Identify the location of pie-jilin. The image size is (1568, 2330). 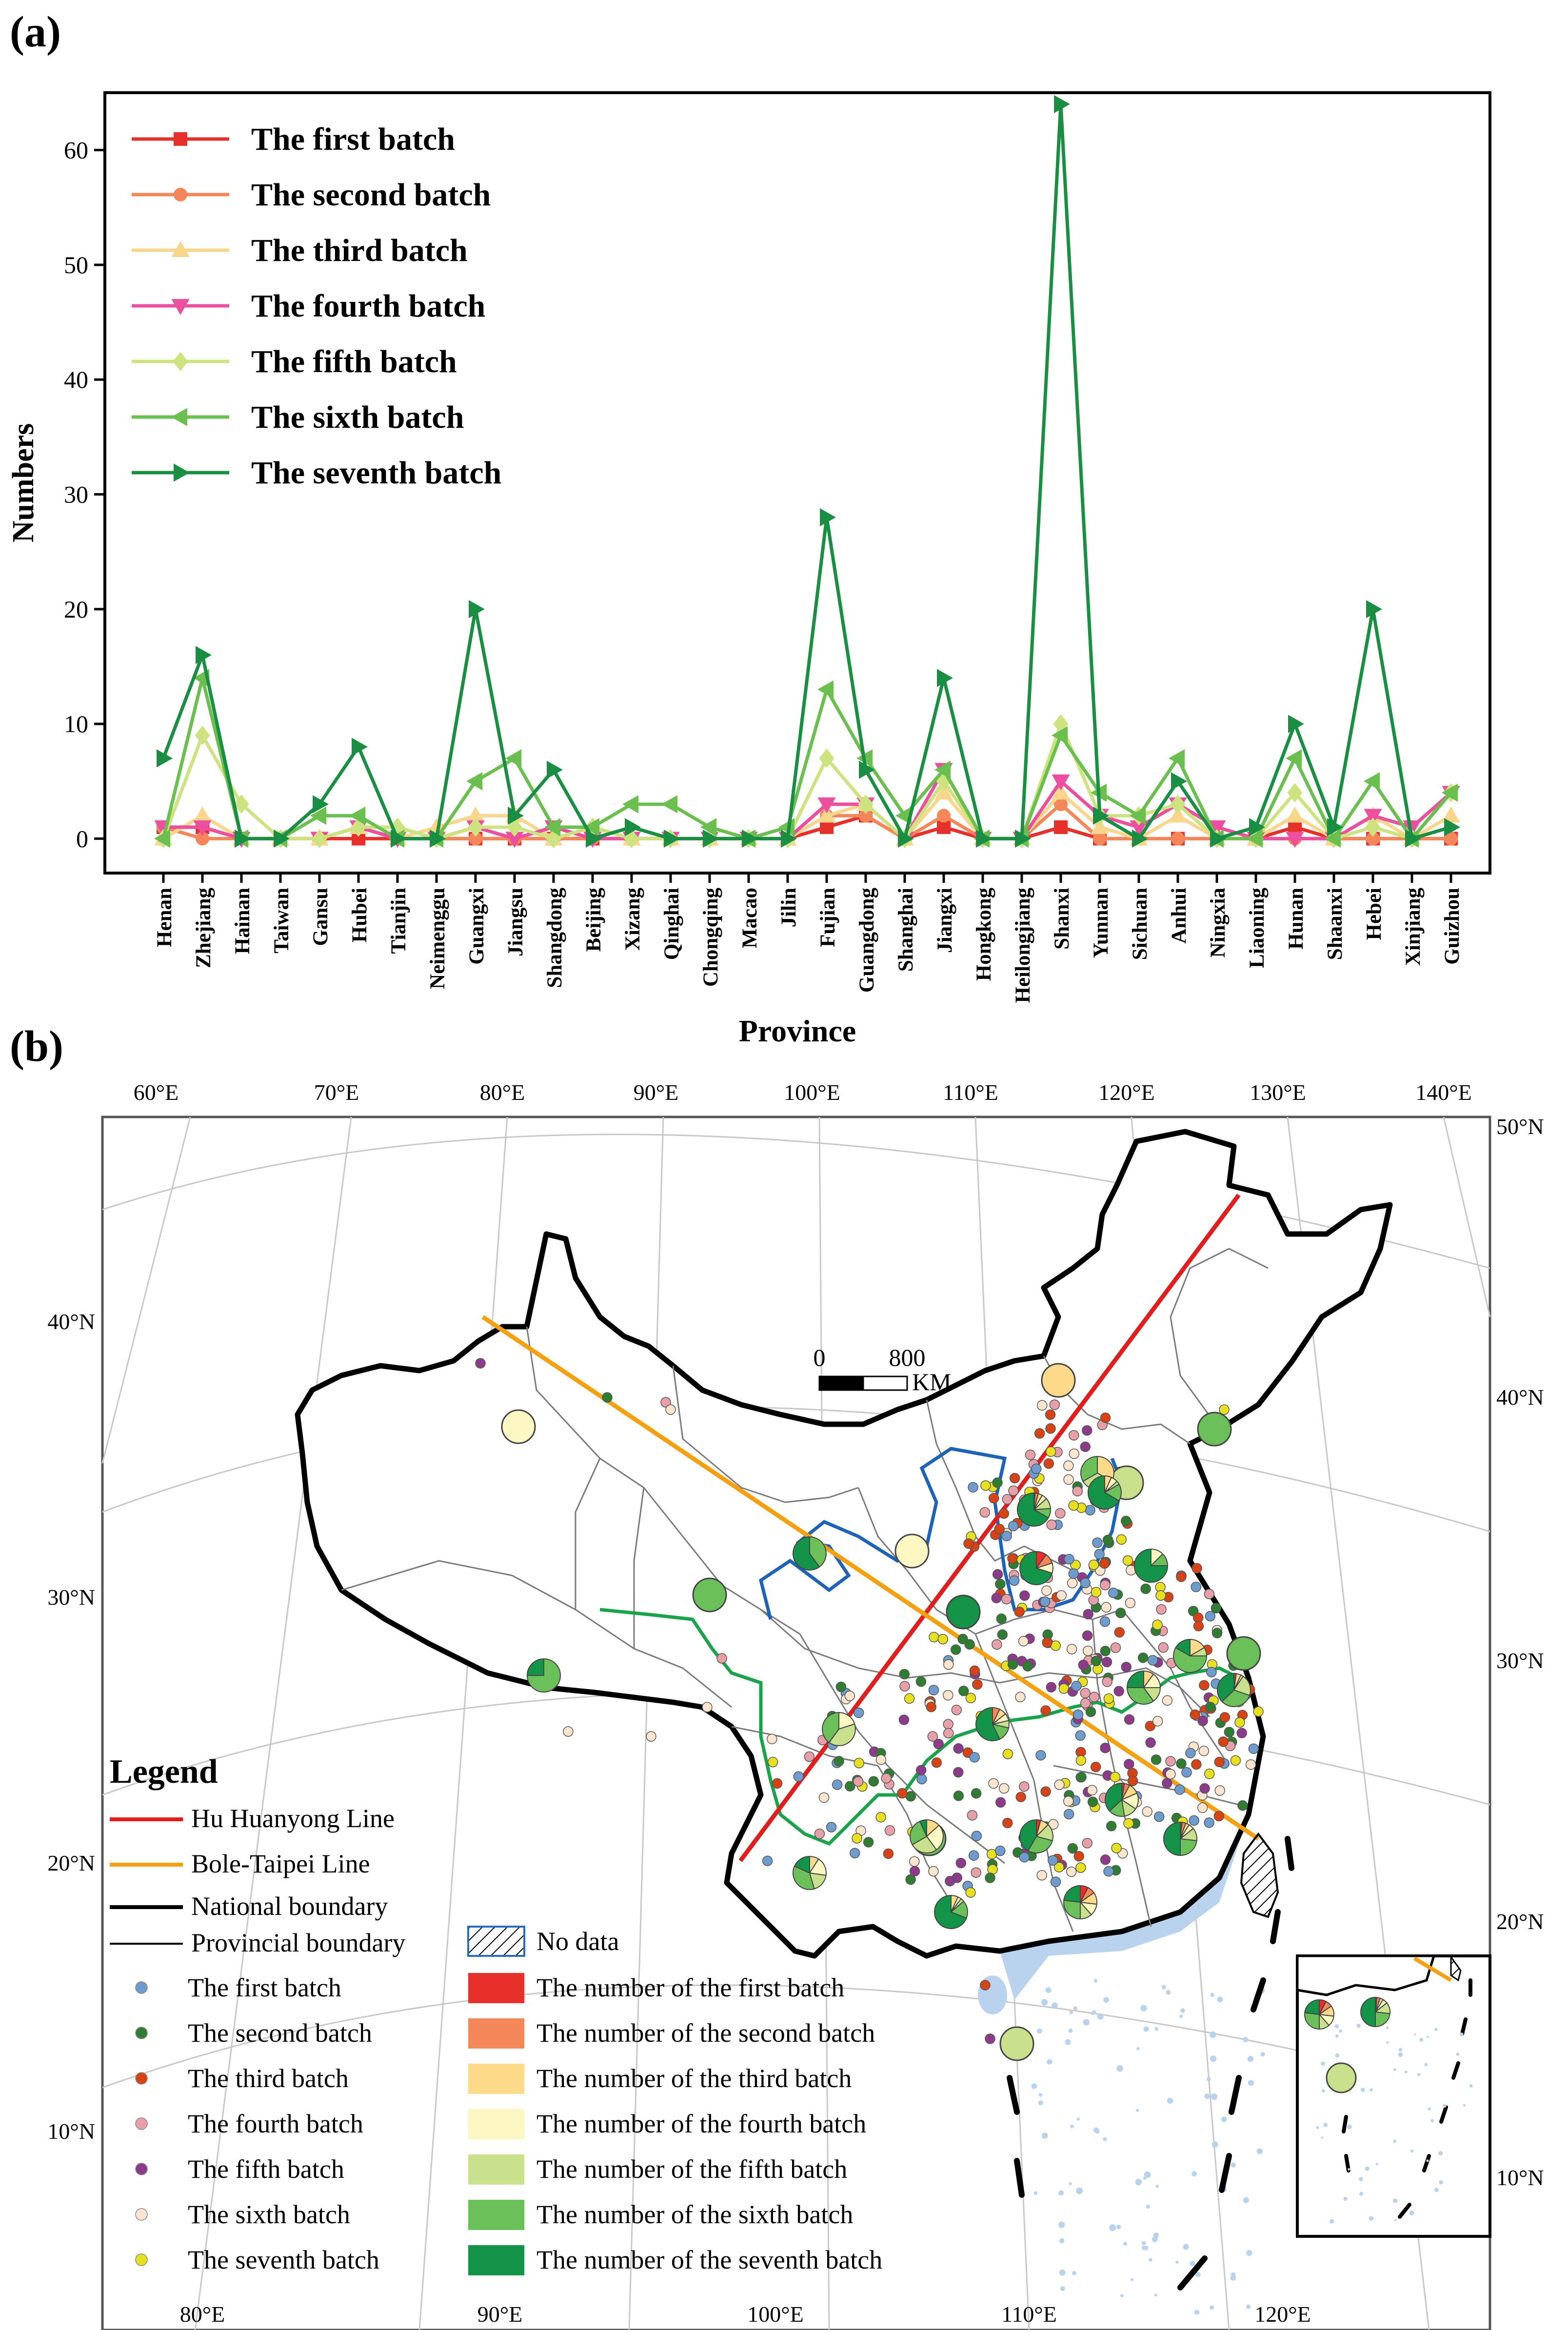
(1214, 1429).